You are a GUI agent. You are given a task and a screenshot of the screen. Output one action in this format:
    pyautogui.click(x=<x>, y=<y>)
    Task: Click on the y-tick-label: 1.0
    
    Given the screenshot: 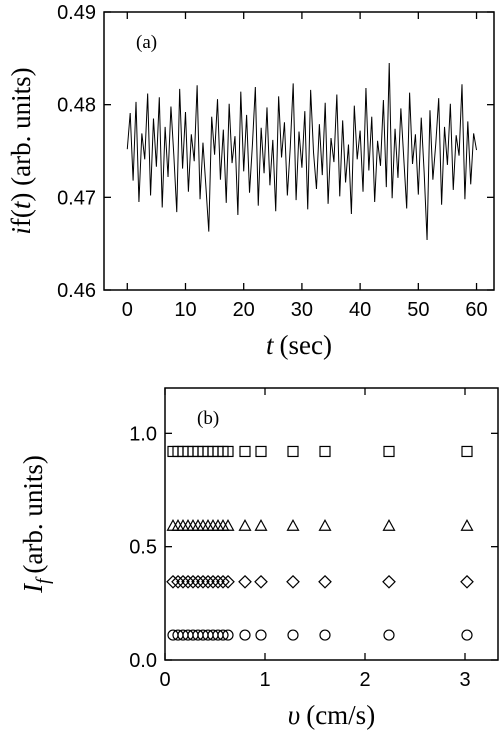 What is the action you would take?
    pyautogui.click(x=143, y=434)
    